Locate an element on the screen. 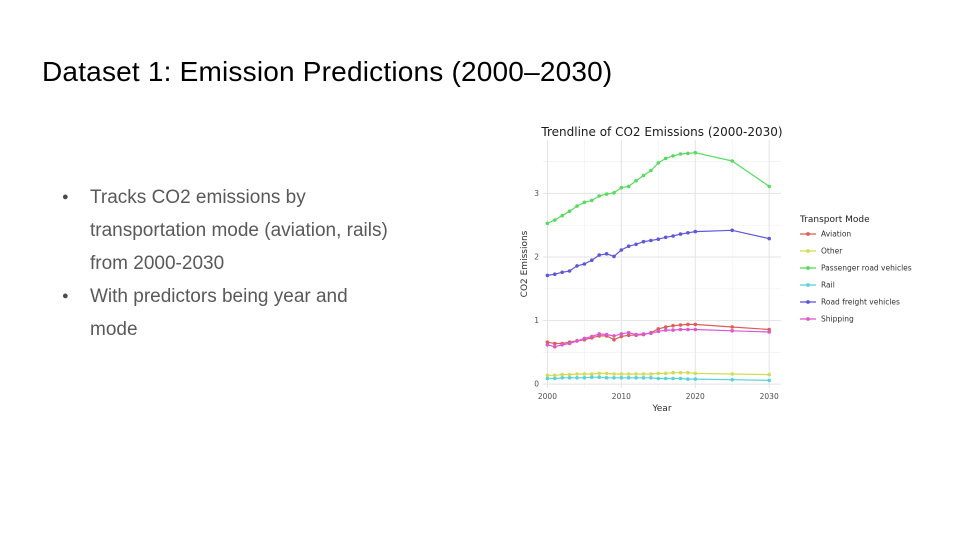  chart-series-shipping is located at coordinates (658, 338).